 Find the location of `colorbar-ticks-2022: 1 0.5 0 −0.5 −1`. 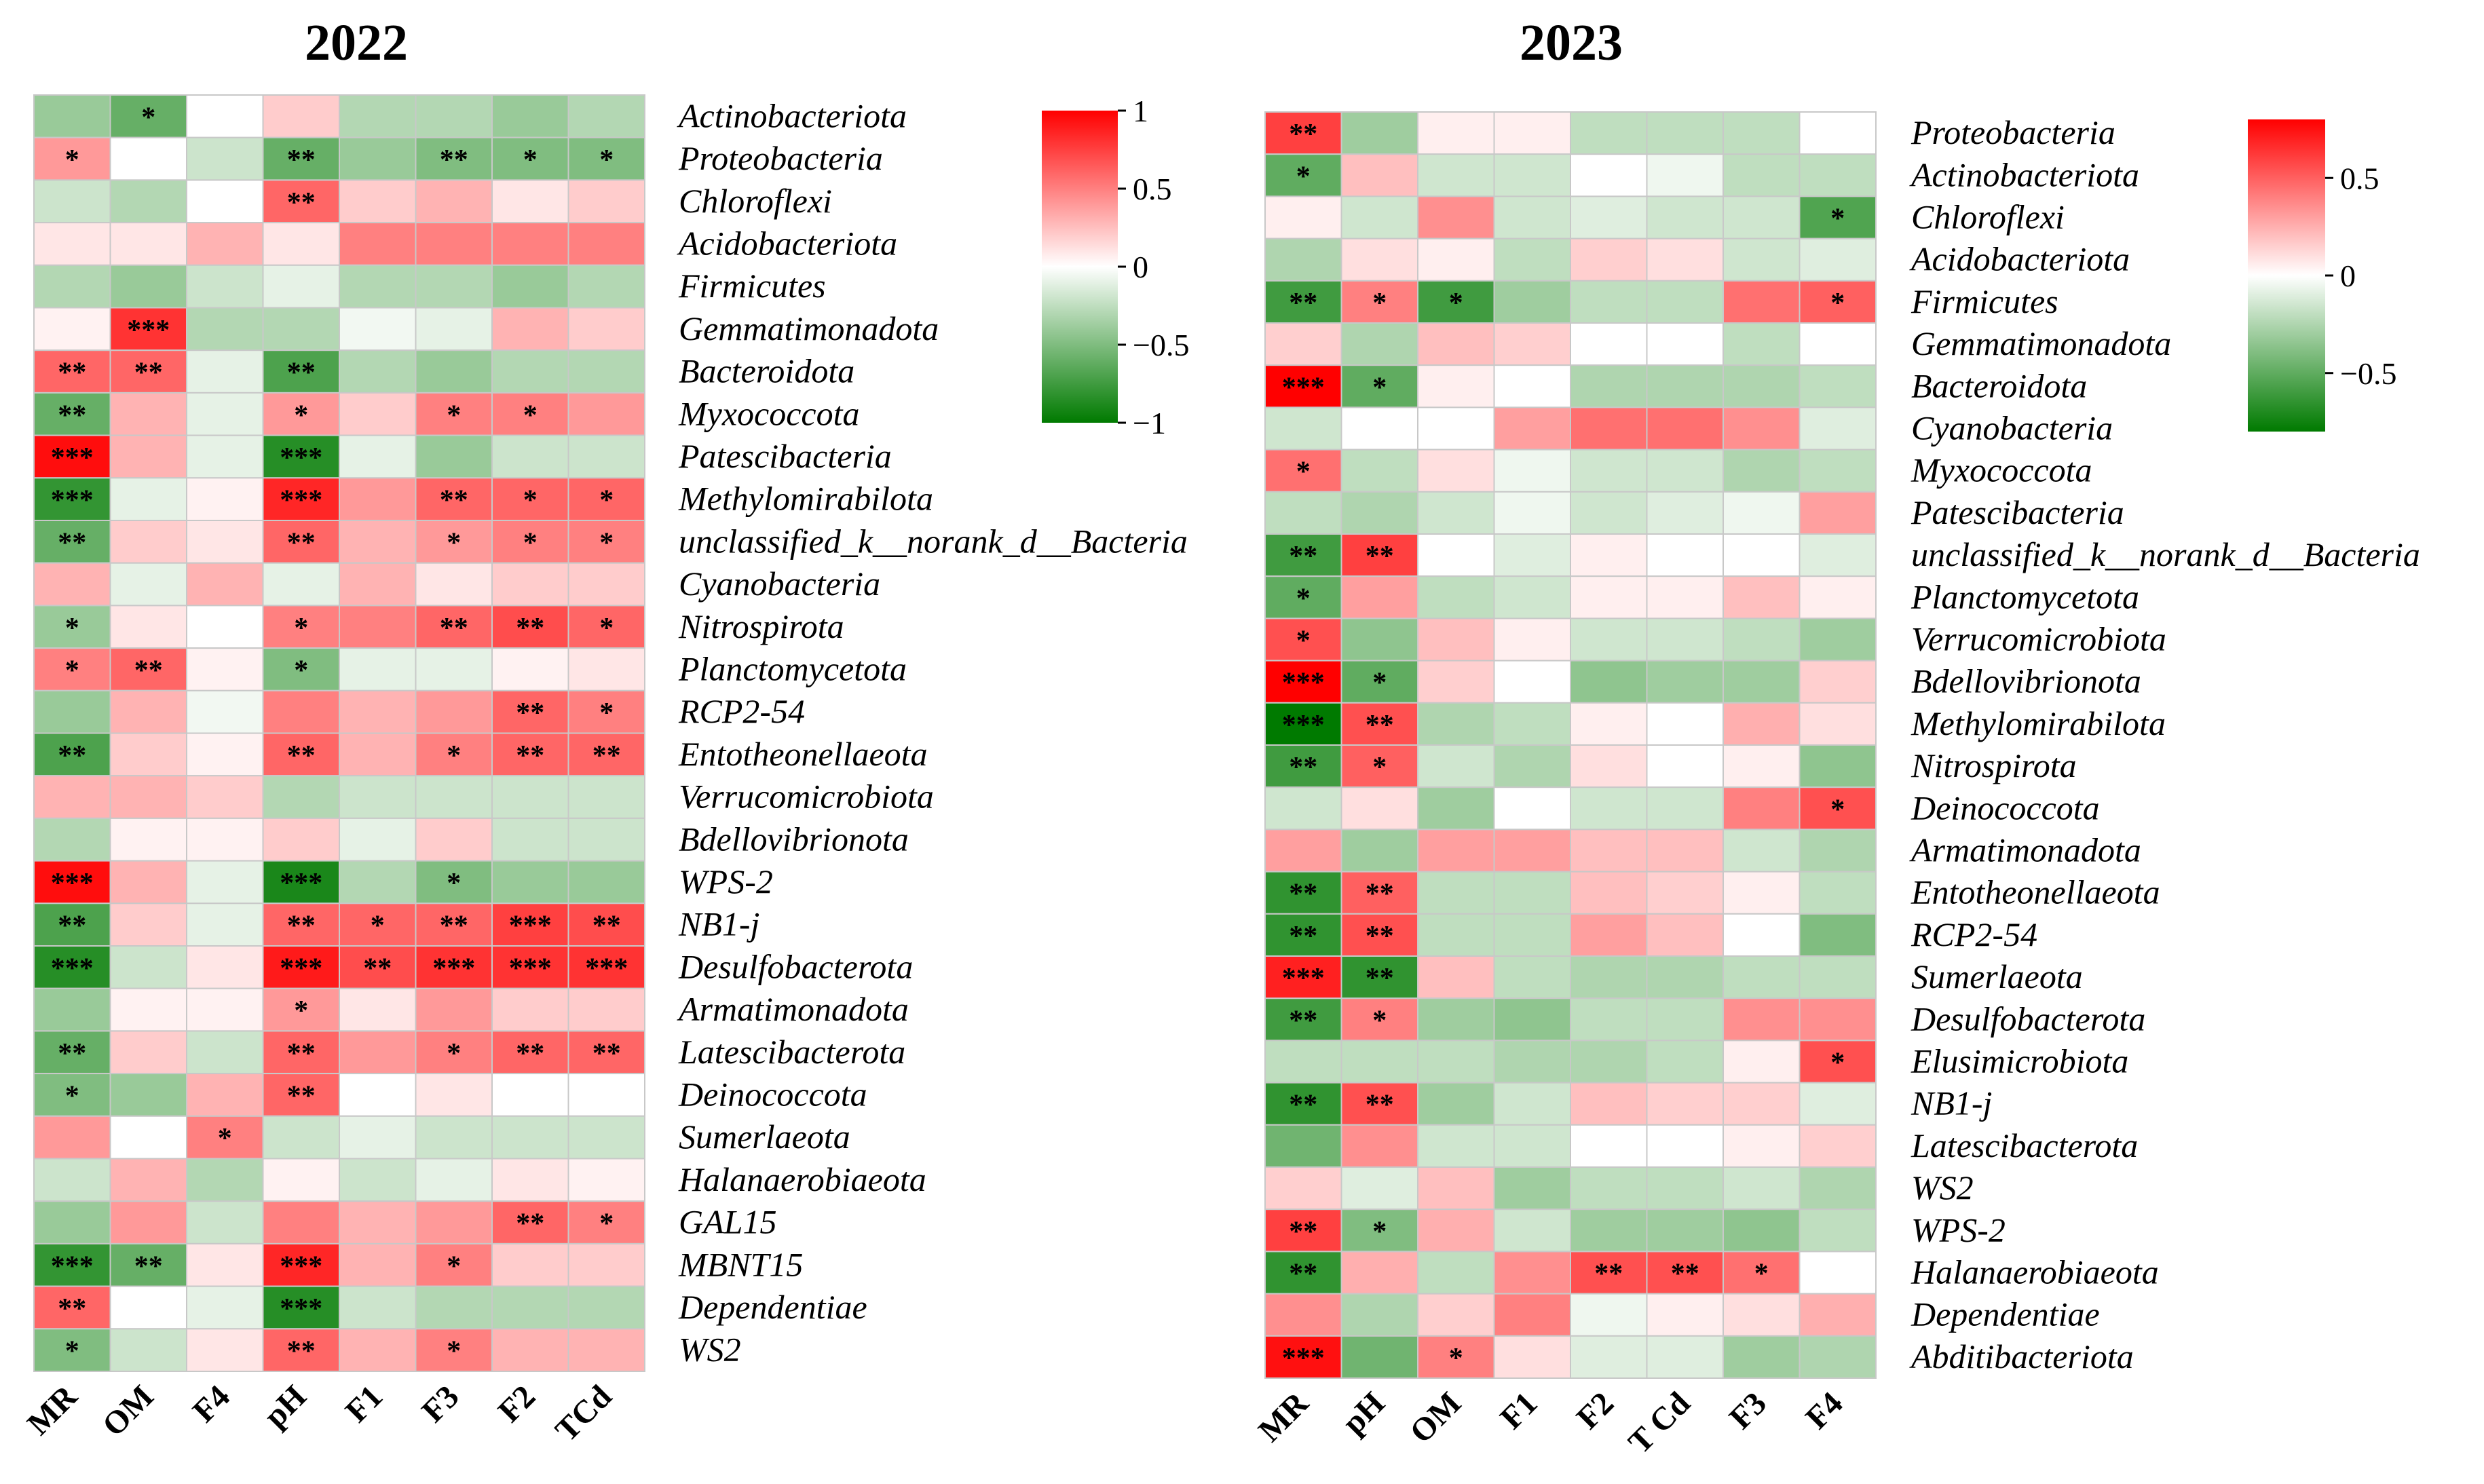

colorbar-ticks-2022: 1 0.5 0 −0.5 −1 is located at coordinates (1153, 267).